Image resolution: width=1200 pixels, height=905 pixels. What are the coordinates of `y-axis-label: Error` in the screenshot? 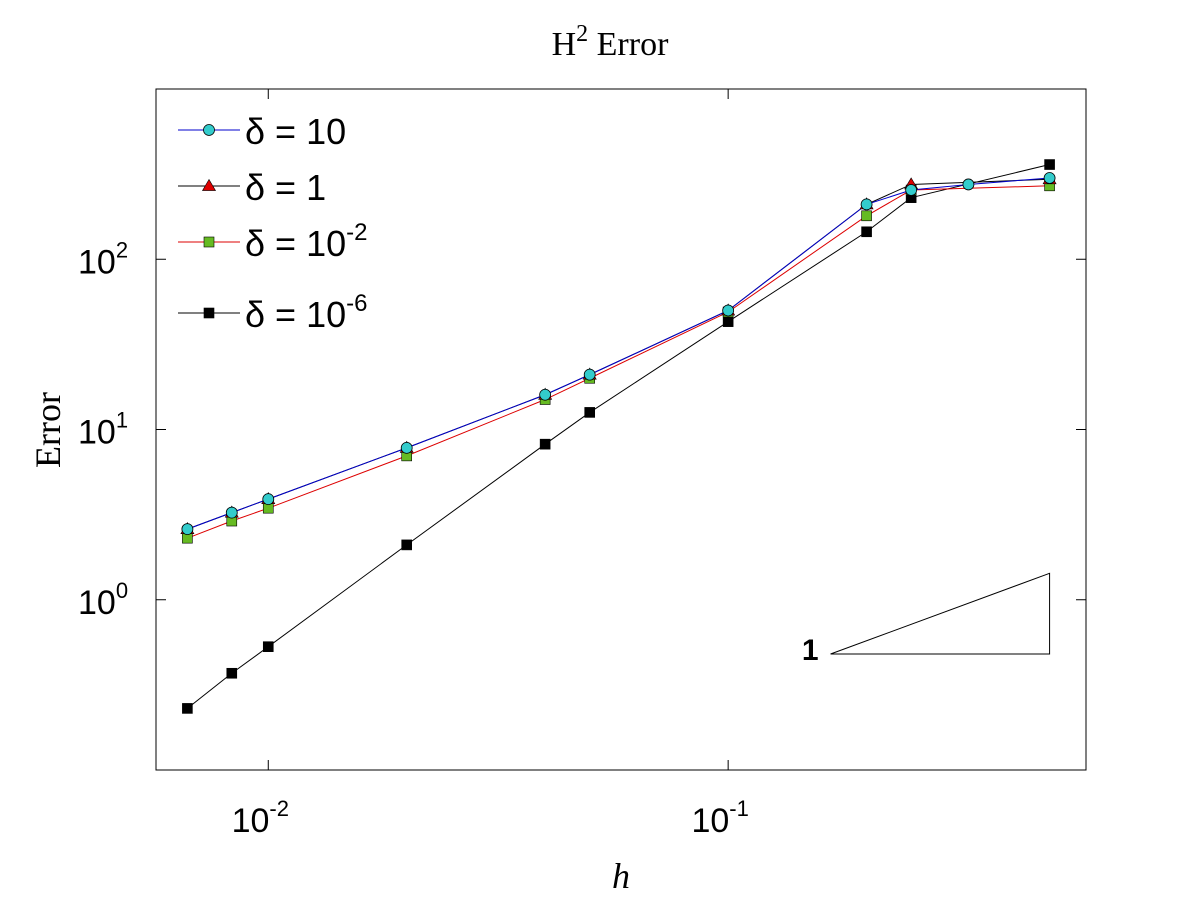 It's located at (48, 430).